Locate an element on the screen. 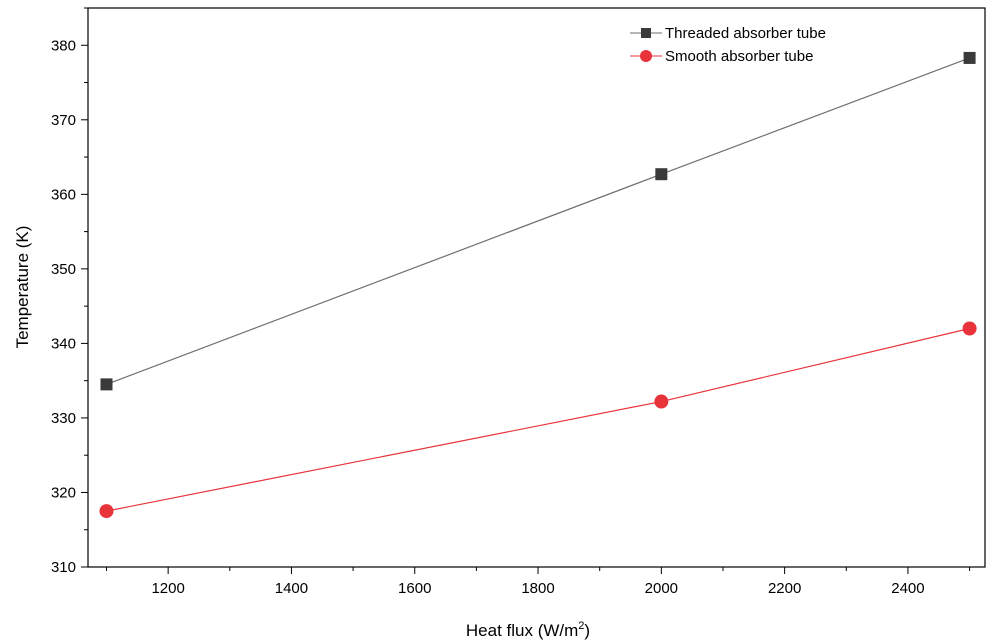  x-tick-label: 2400 is located at coordinates (907, 588).